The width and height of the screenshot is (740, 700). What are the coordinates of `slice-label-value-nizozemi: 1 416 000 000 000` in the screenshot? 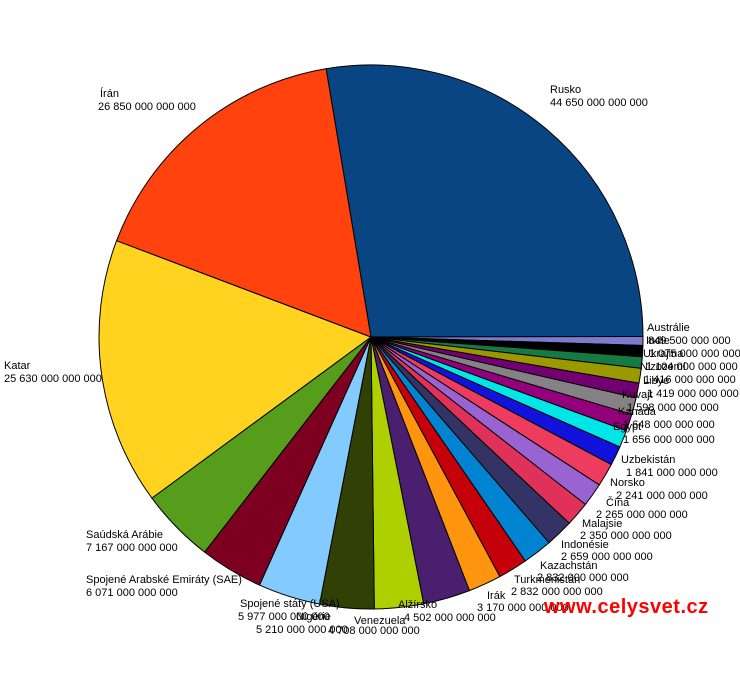 It's located at (690, 380).